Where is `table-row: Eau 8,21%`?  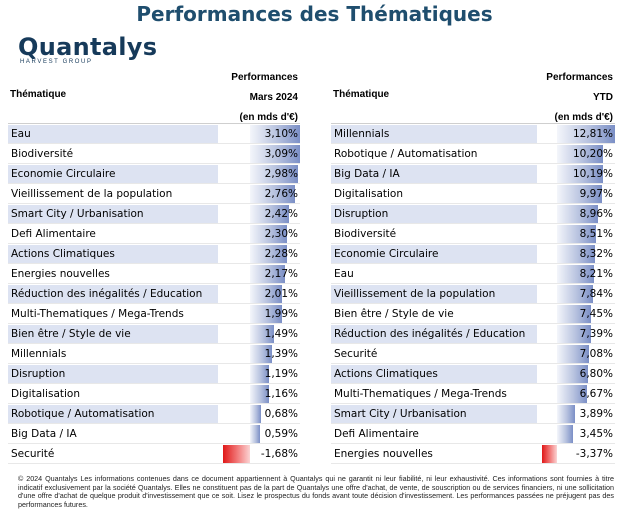 table-row: Eau 8,21% is located at coordinates (473, 274).